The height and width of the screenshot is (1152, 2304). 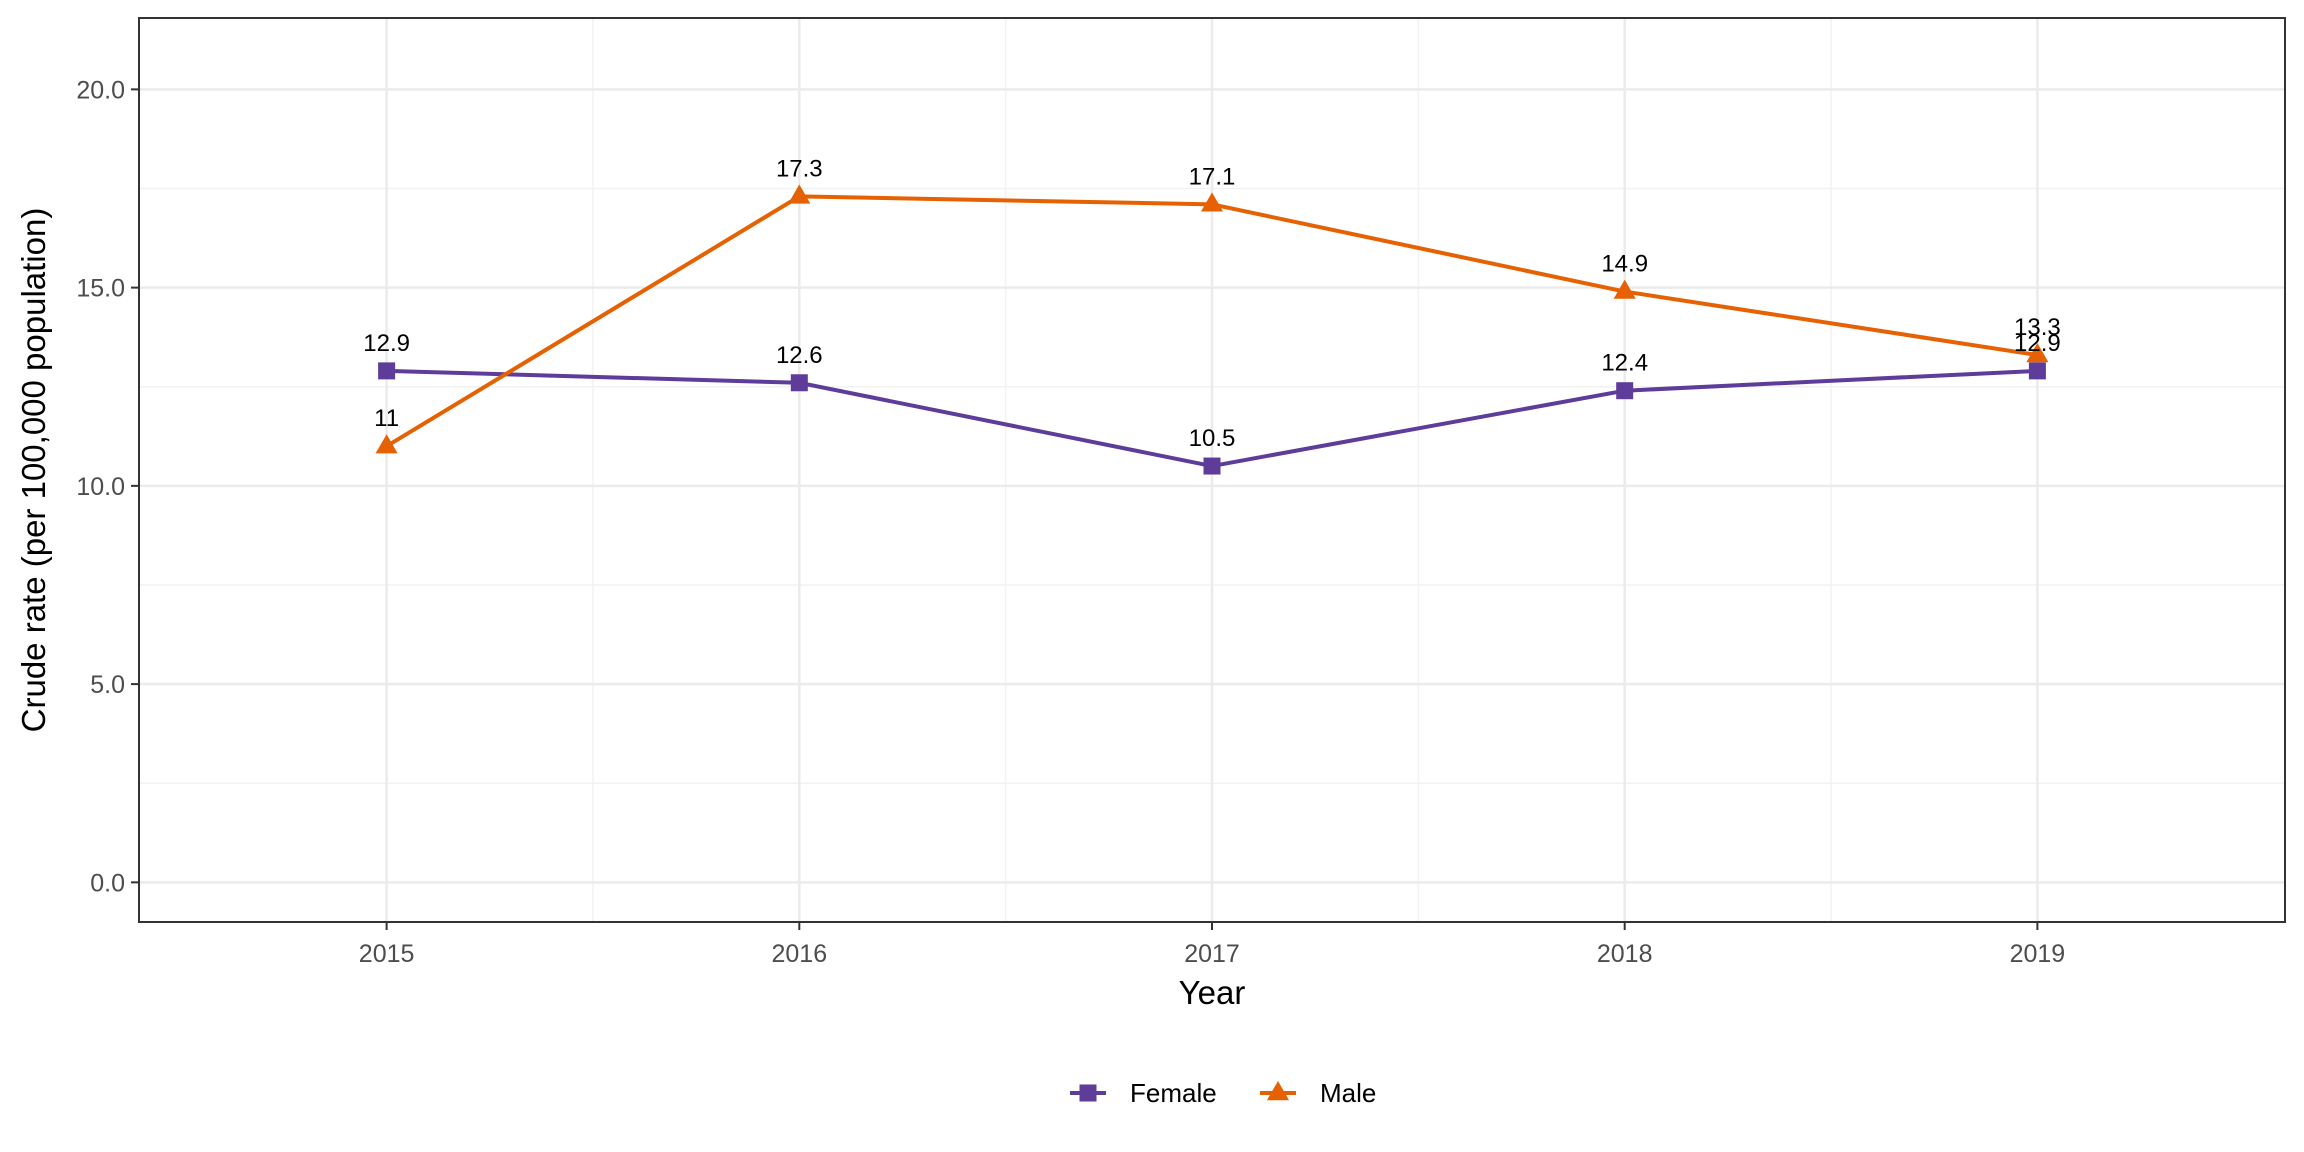 What do you see at coordinates (386, 418) in the screenshot?
I see `male-data-label-2015: 11` at bounding box center [386, 418].